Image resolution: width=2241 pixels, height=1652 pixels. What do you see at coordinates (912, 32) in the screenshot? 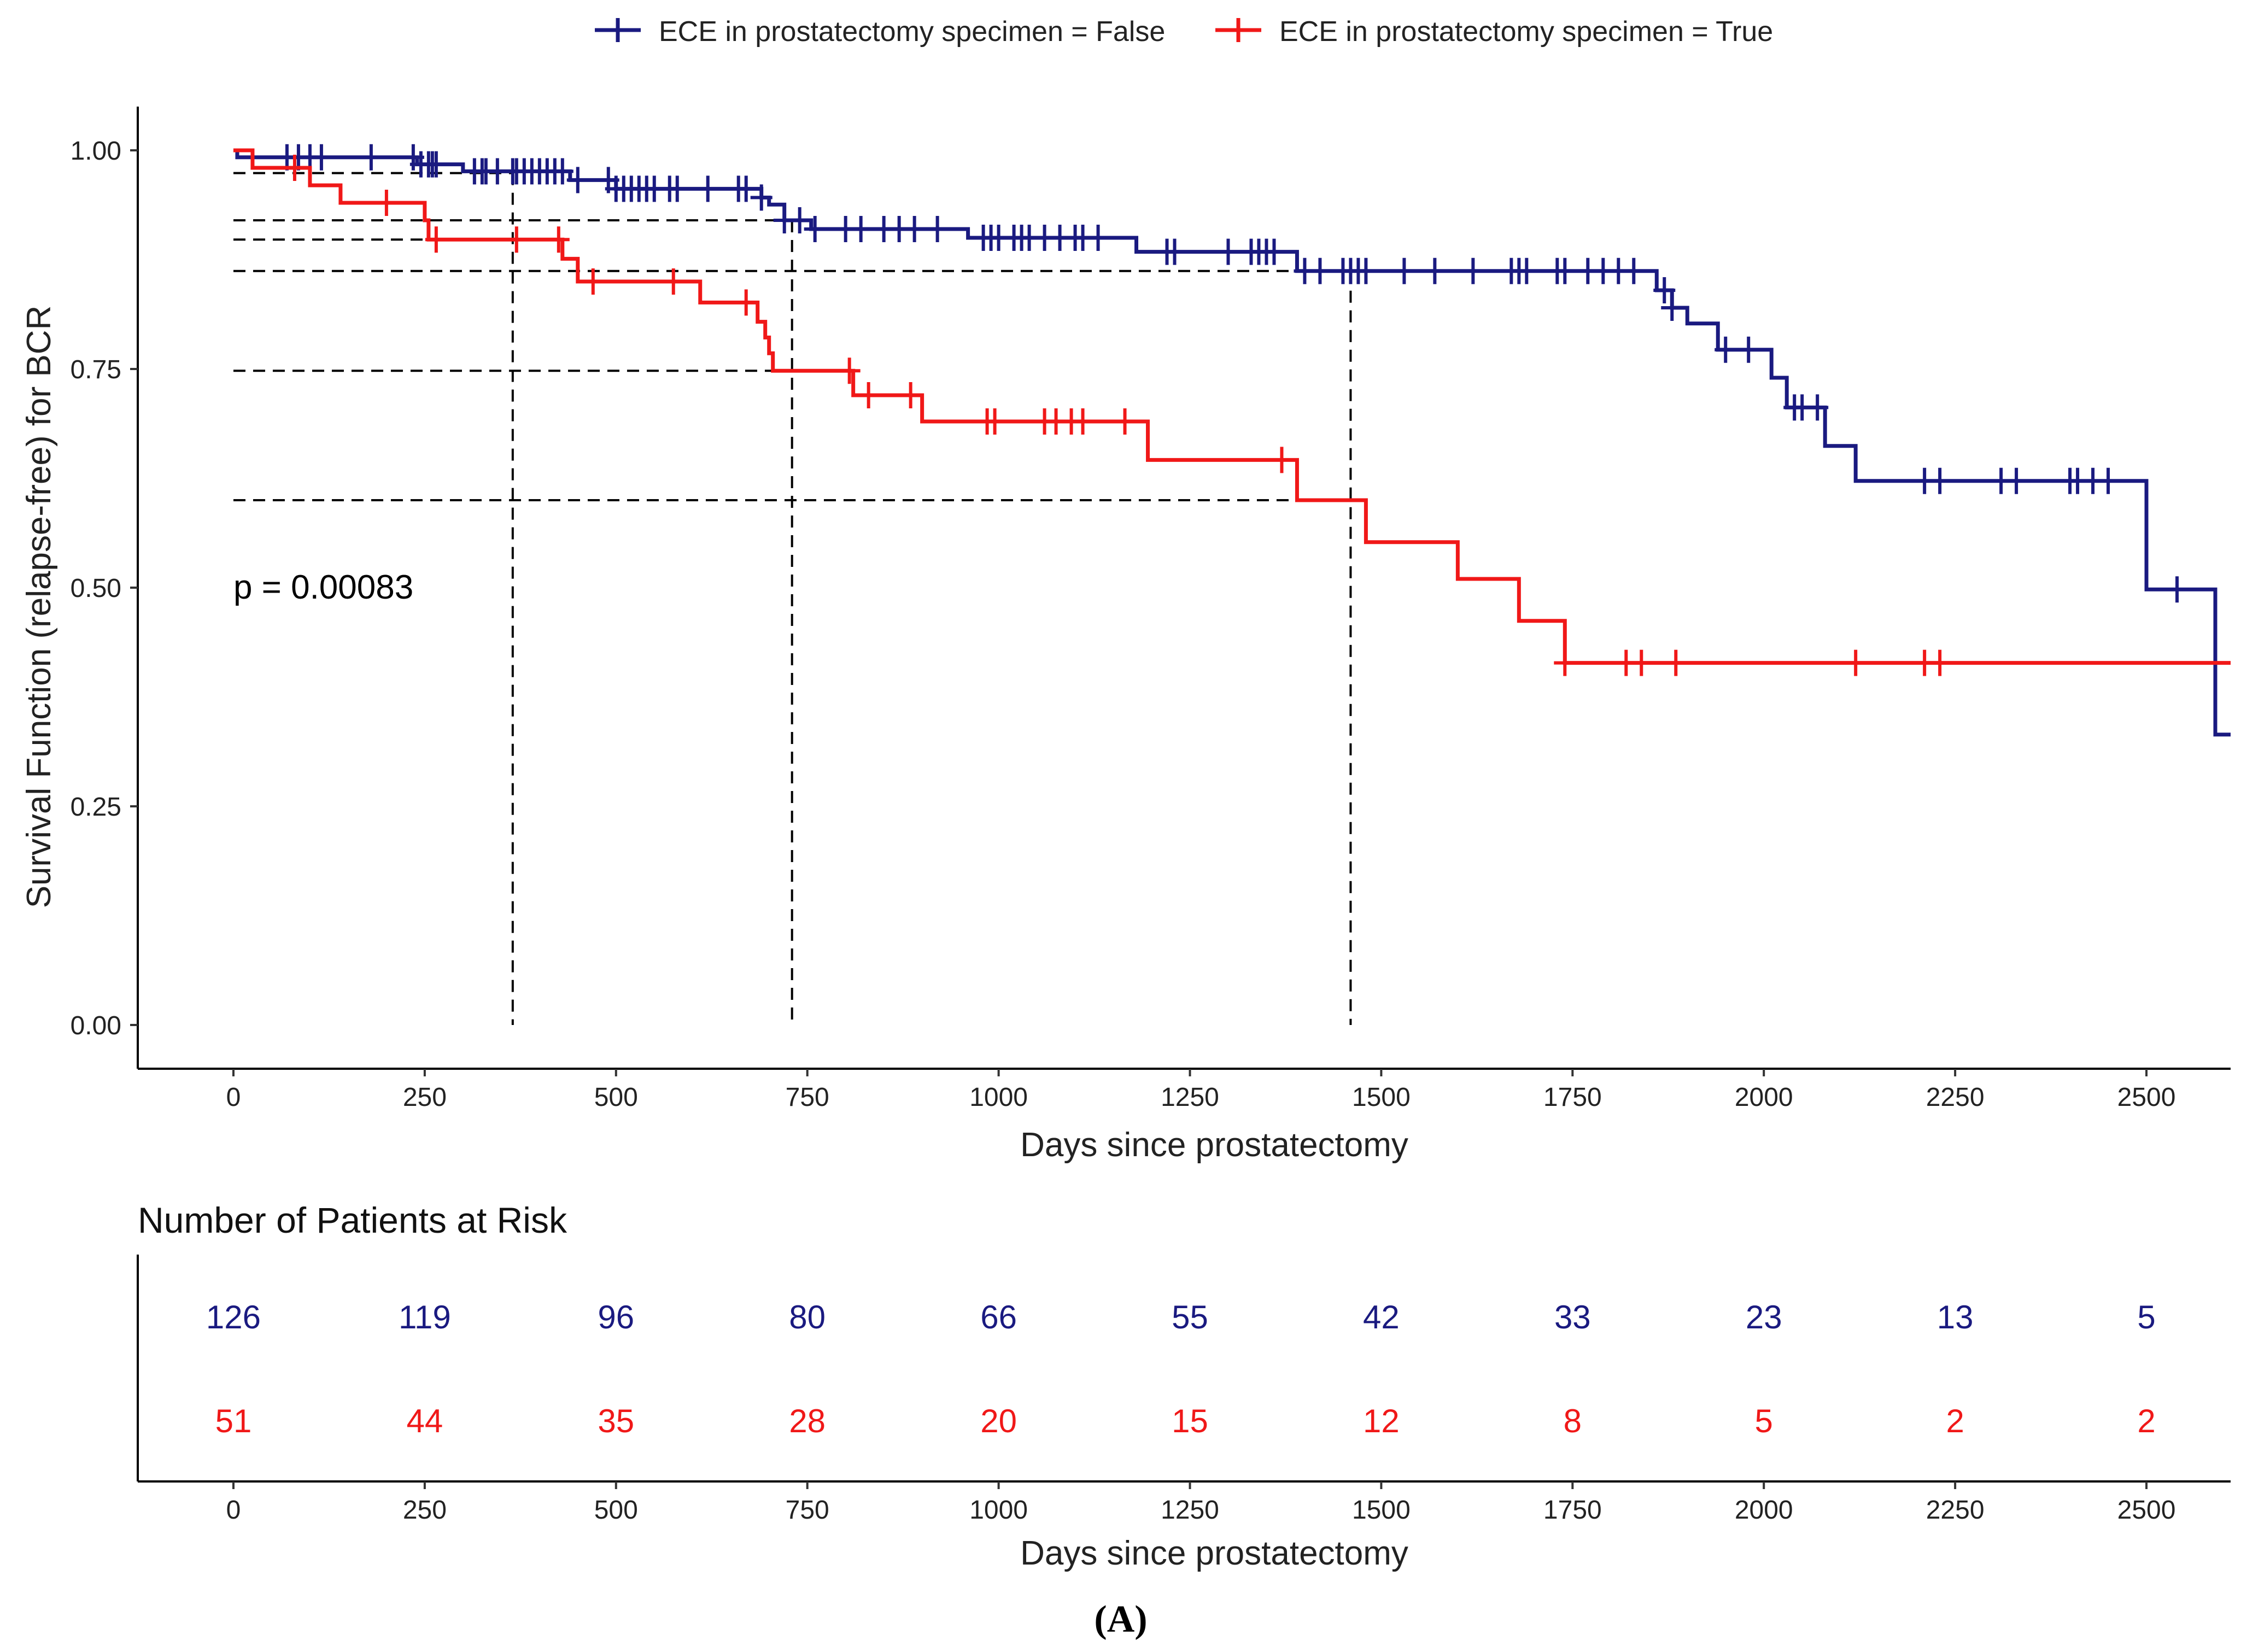
I see `legend-entry: ECE in prostatectomy specimen = False` at bounding box center [912, 32].